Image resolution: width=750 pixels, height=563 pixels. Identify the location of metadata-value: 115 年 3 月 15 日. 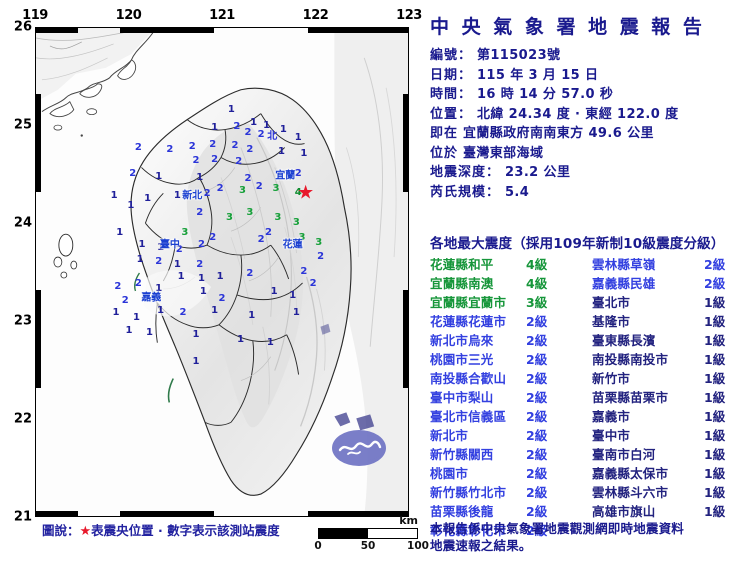
(535, 75).